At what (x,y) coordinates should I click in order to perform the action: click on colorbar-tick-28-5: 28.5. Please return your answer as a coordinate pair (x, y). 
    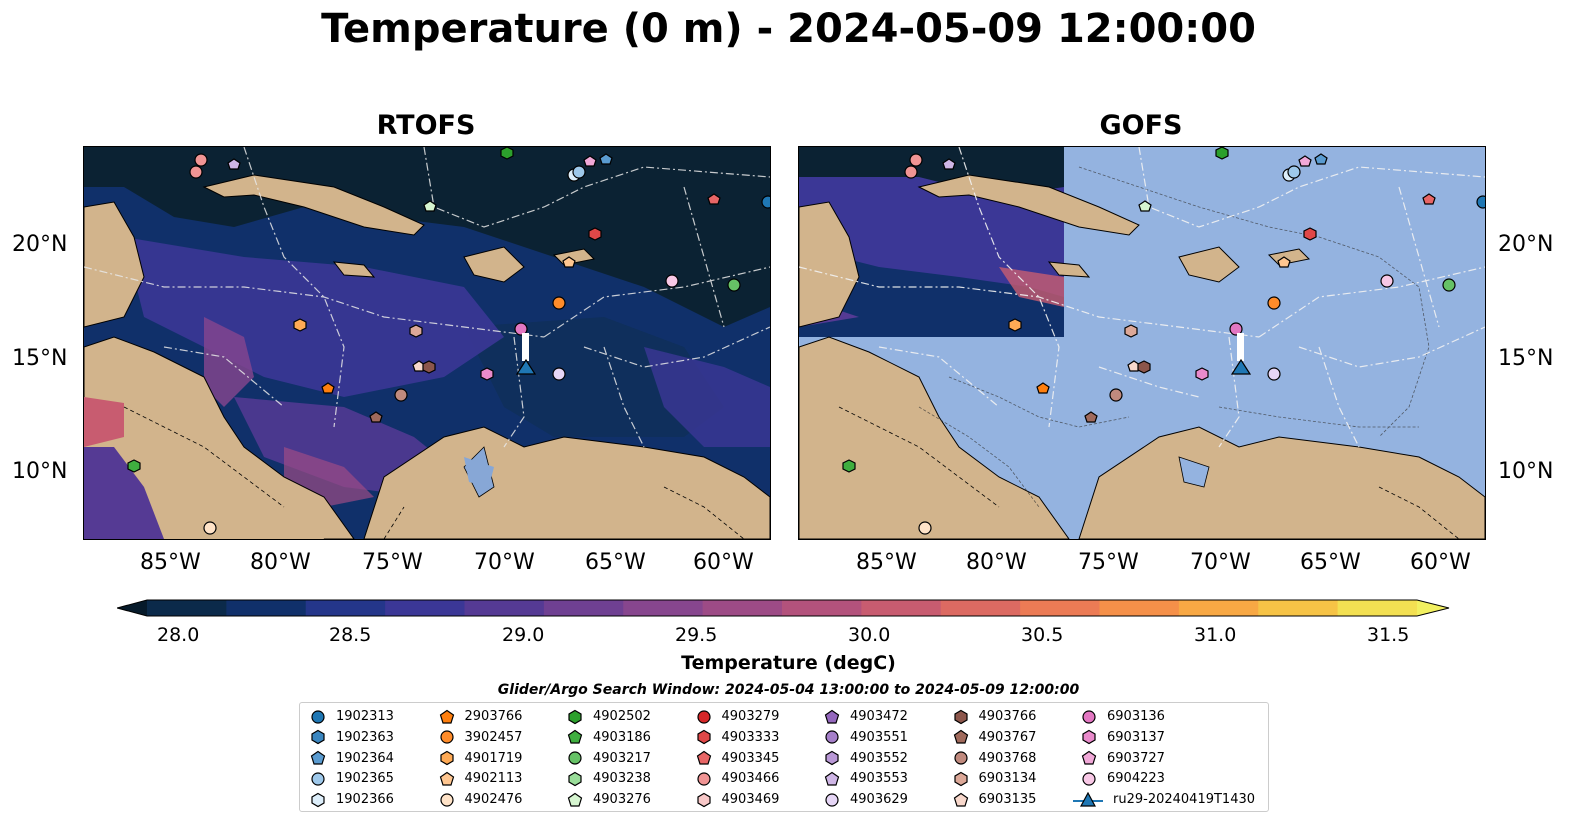
    Looking at the image, I should click on (350, 635).